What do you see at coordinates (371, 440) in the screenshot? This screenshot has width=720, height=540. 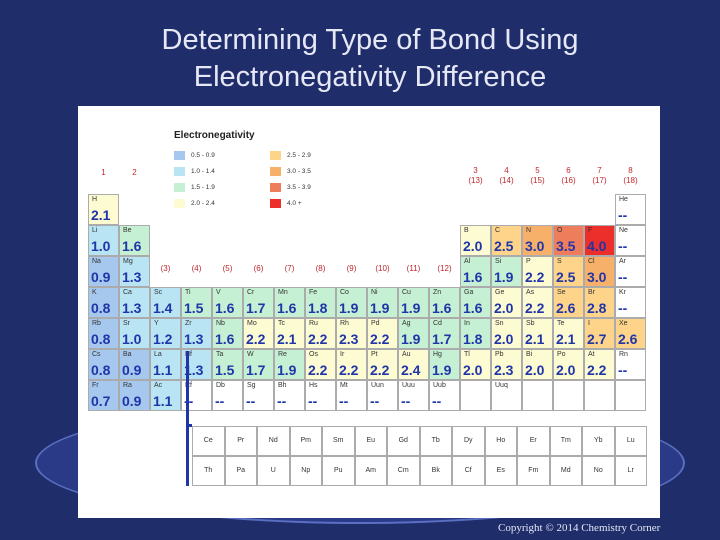 I see `element-symbol: Eu` at bounding box center [371, 440].